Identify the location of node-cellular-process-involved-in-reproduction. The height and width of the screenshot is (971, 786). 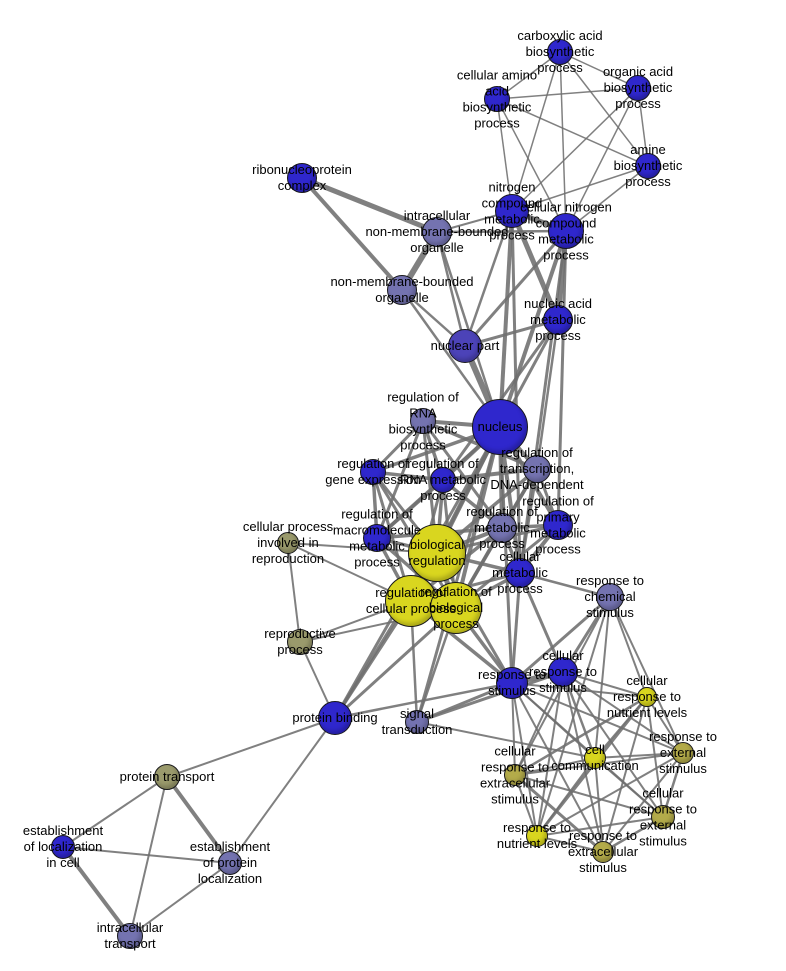
(288, 543).